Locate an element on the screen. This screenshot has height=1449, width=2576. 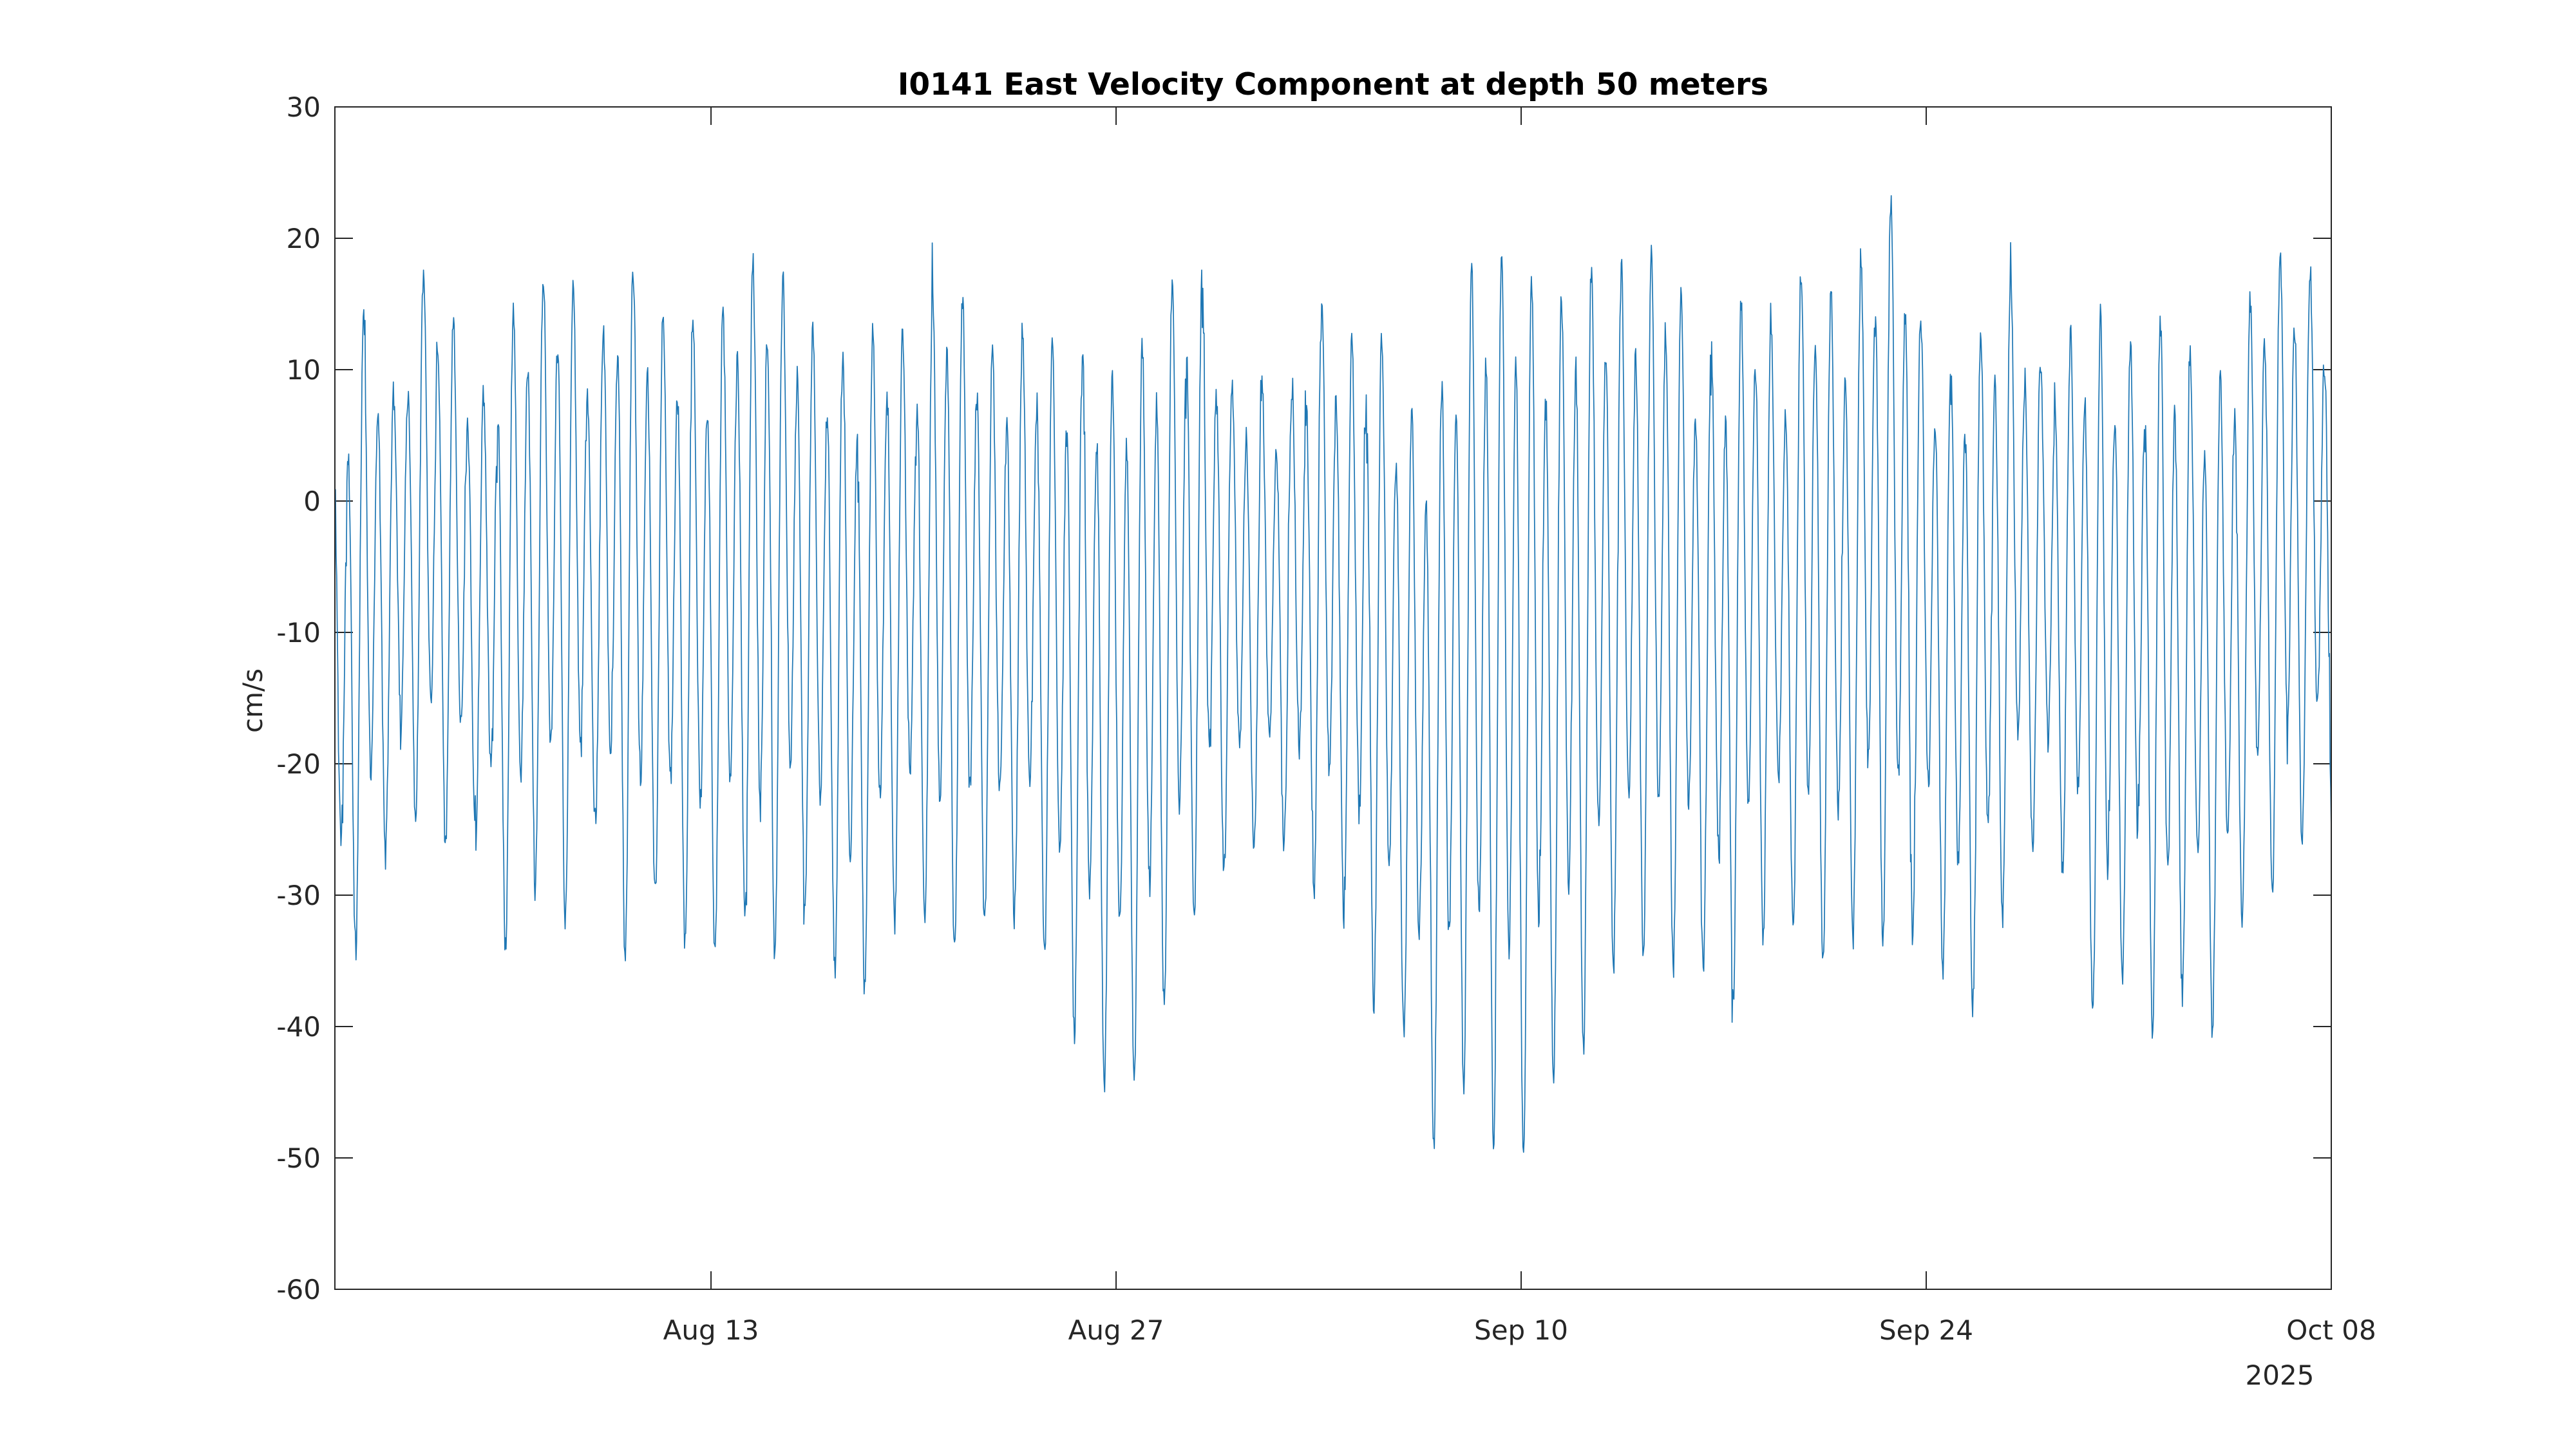
x-axis-year-label: 2025 is located at coordinates (2280, 1375).